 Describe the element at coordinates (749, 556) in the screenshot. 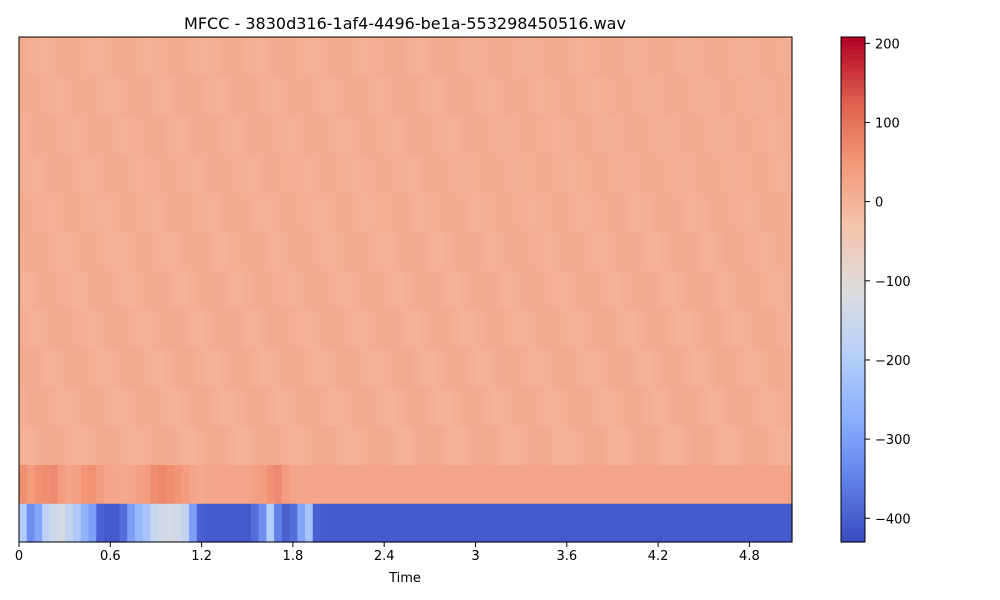

I see `x-tick-label: 4.8` at that location.